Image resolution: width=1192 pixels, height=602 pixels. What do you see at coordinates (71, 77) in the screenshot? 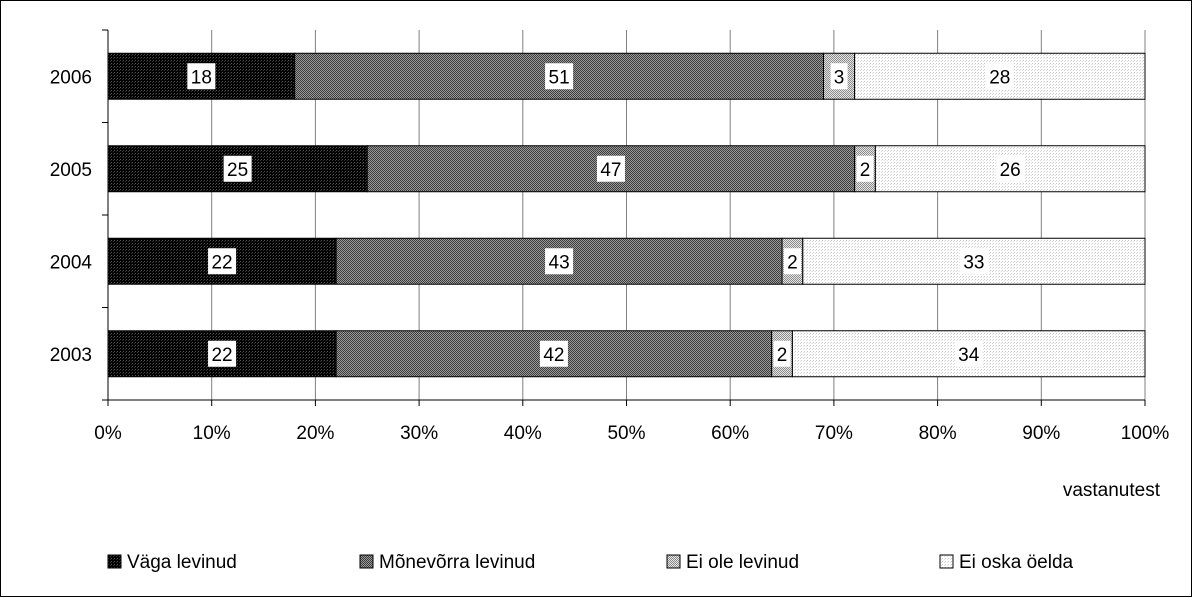
I see `y-tick-label-2006: 2006` at bounding box center [71, 77].